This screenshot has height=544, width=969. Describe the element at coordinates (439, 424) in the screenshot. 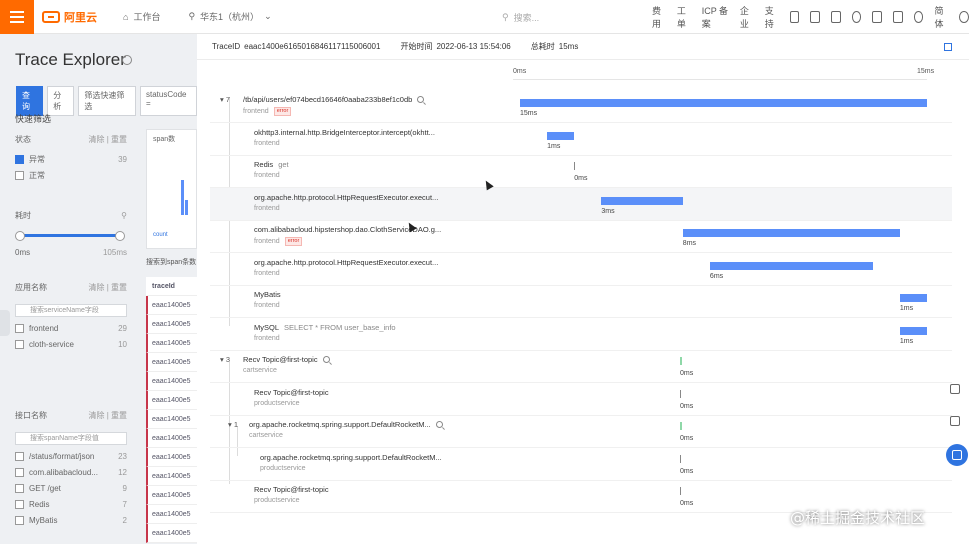

I see `zoom-icon` at that location.